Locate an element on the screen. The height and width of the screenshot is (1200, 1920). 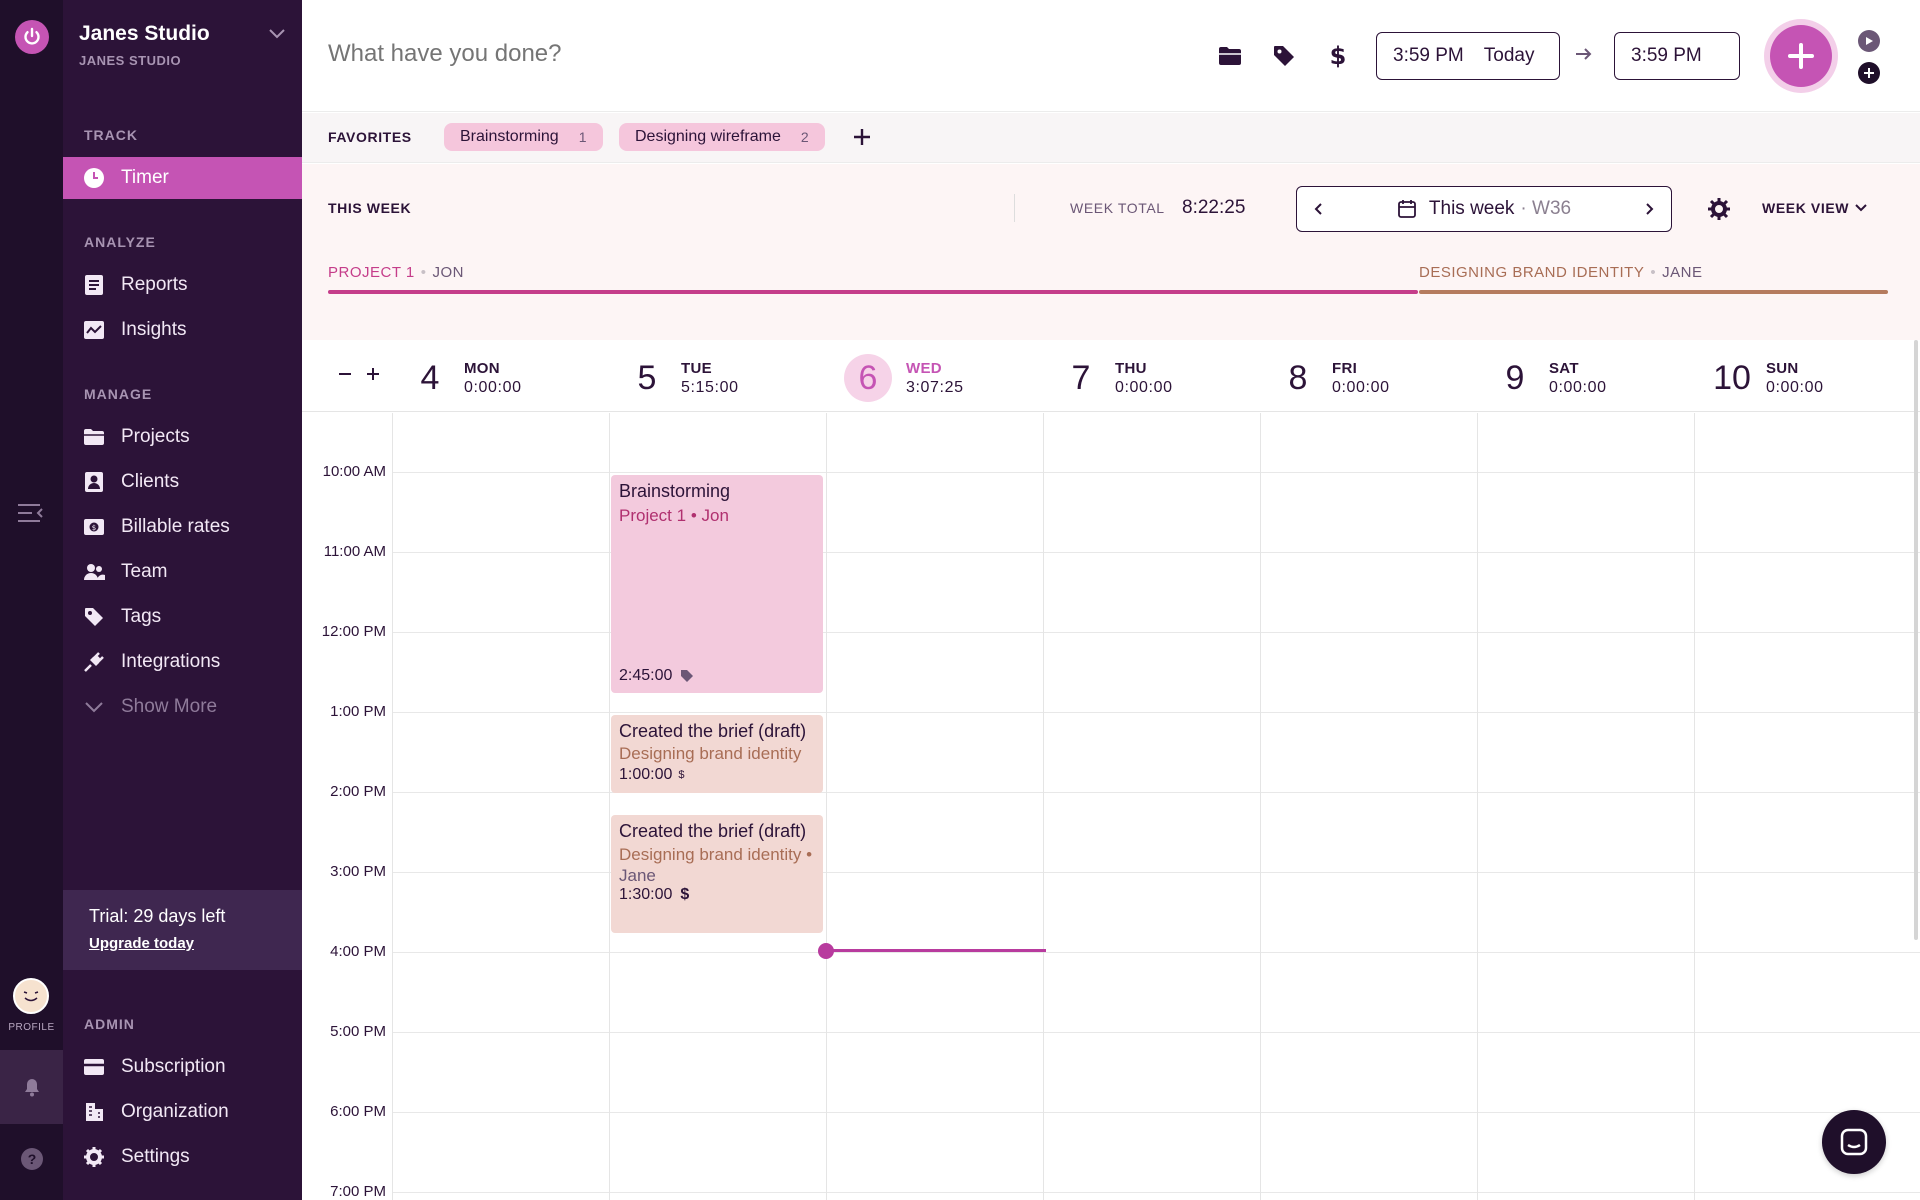
timer-bar: $ 3:59 PM Today 3:59 PM is located at coordinates (1111, 56).